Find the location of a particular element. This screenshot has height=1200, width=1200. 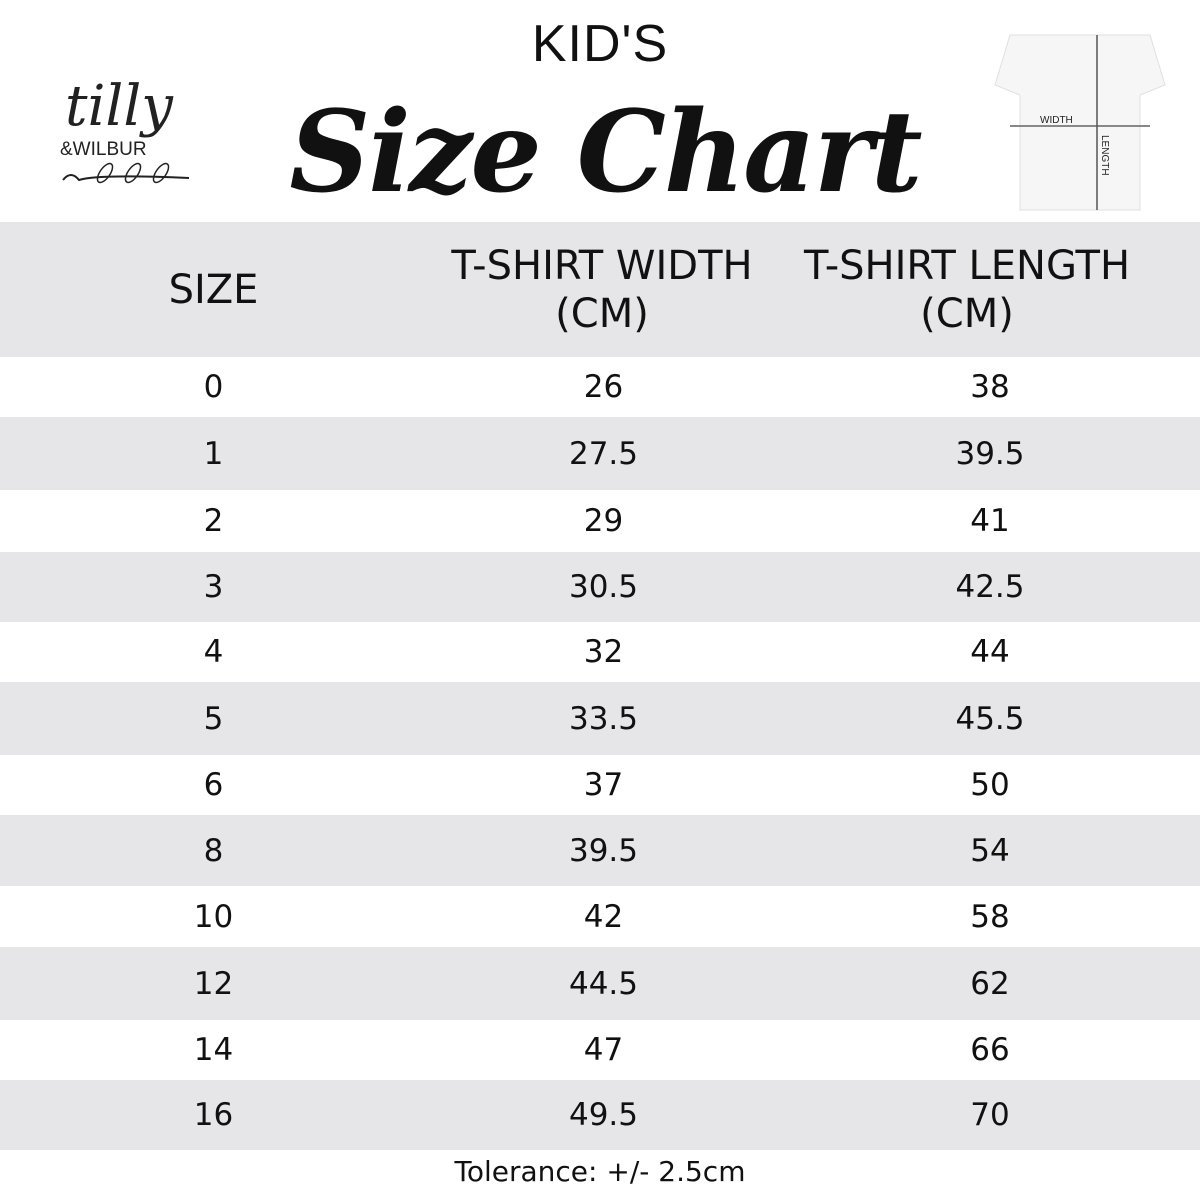

cell-length: 45.5 is located at coordinates (990, 718).